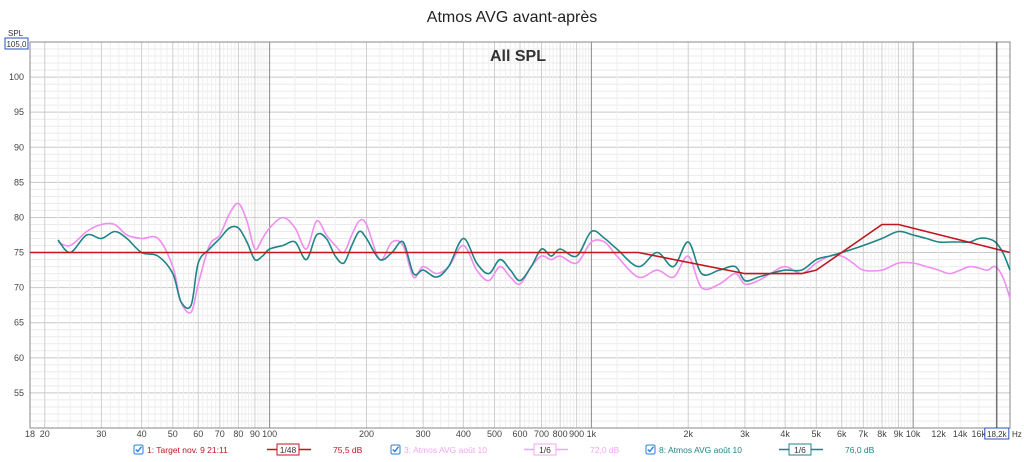 This screenshot has width=1024, height=462. I want to click on legend-smoothing-box: 1/48, so click(288, 449).